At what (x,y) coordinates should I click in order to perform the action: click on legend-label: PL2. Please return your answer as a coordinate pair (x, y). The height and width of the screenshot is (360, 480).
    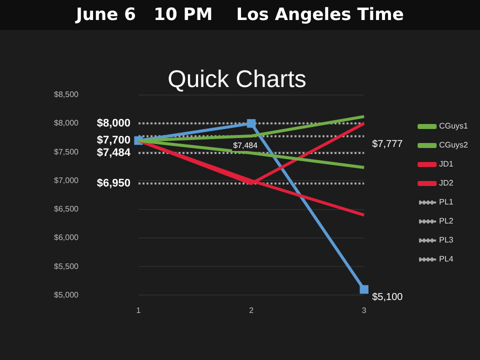
    Looking at the image, I should click on (446, 221).